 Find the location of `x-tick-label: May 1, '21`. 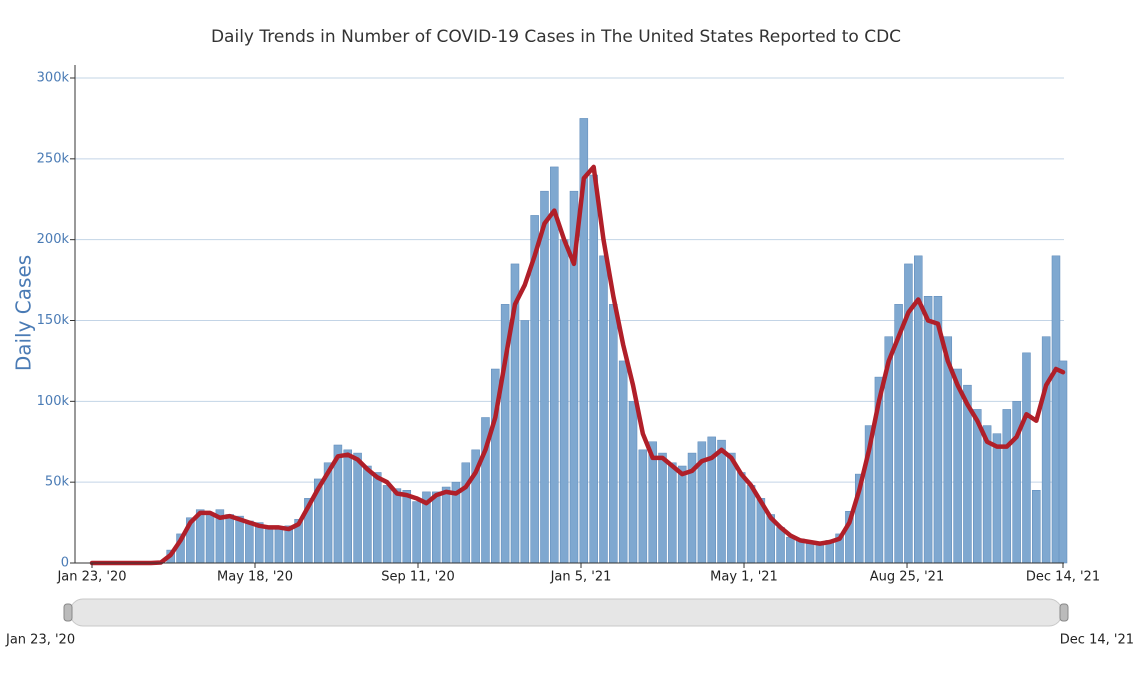

x-tick-label: May 1, '21 is located at coordinates (744, 577).